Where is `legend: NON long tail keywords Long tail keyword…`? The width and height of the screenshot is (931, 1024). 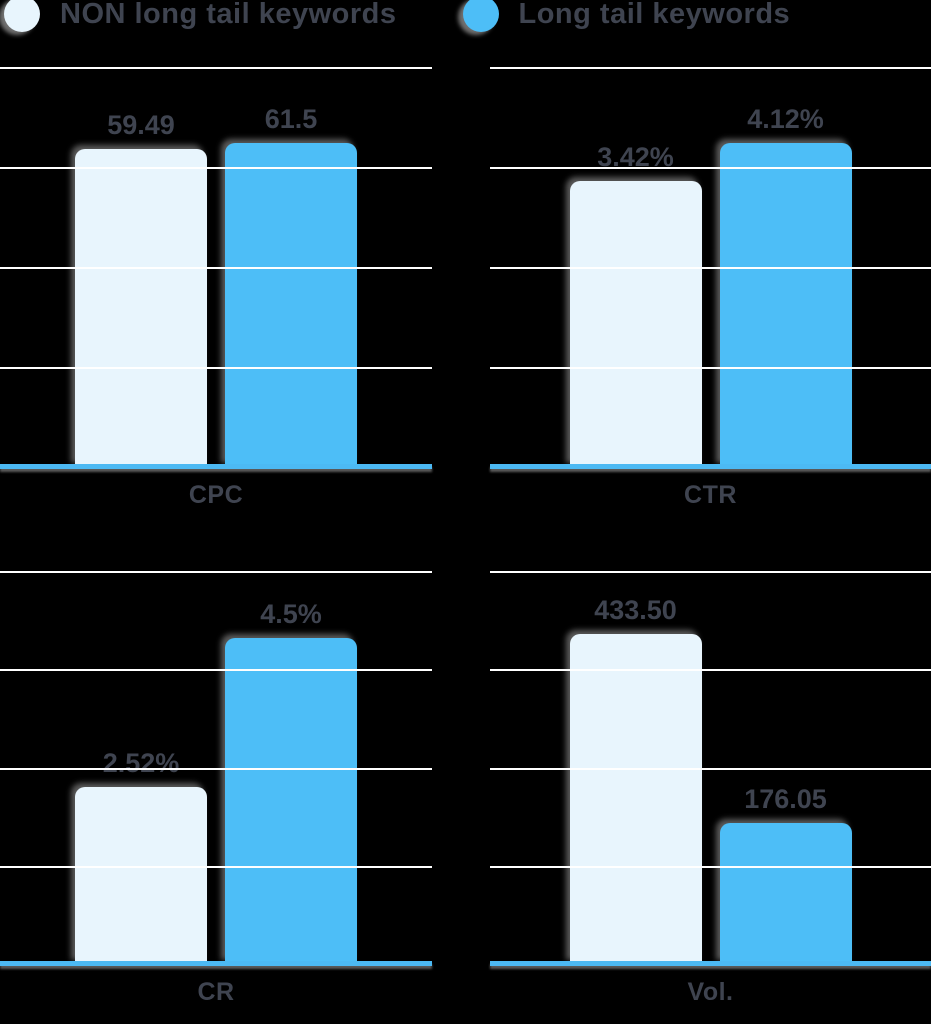
legend: NON long tail keywords Long tail keyword… is located at coordinates (467, 18).